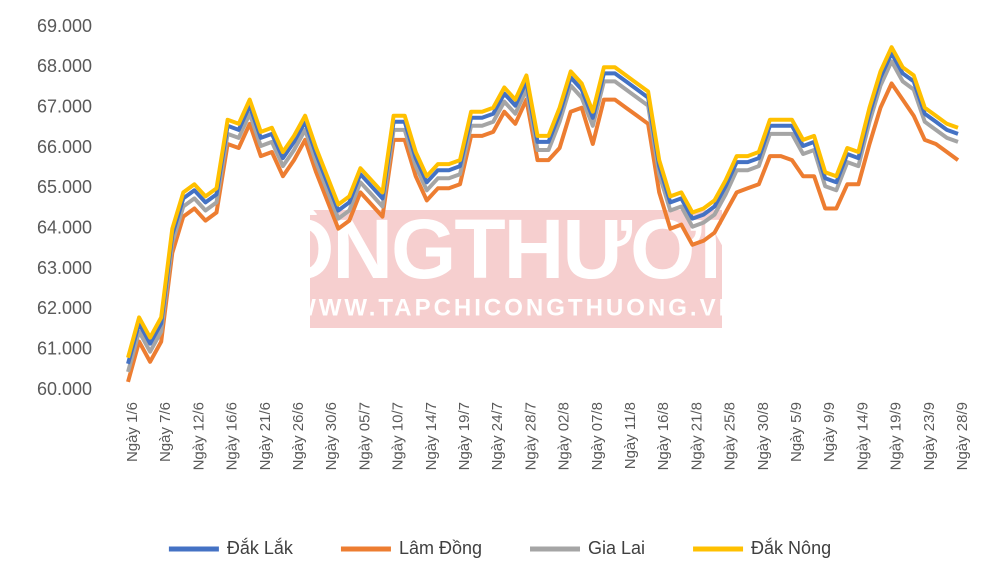  Describe the element at coordinates (64, 268) in the screenshot. I see `y-tick-label: 63.000` at that location.